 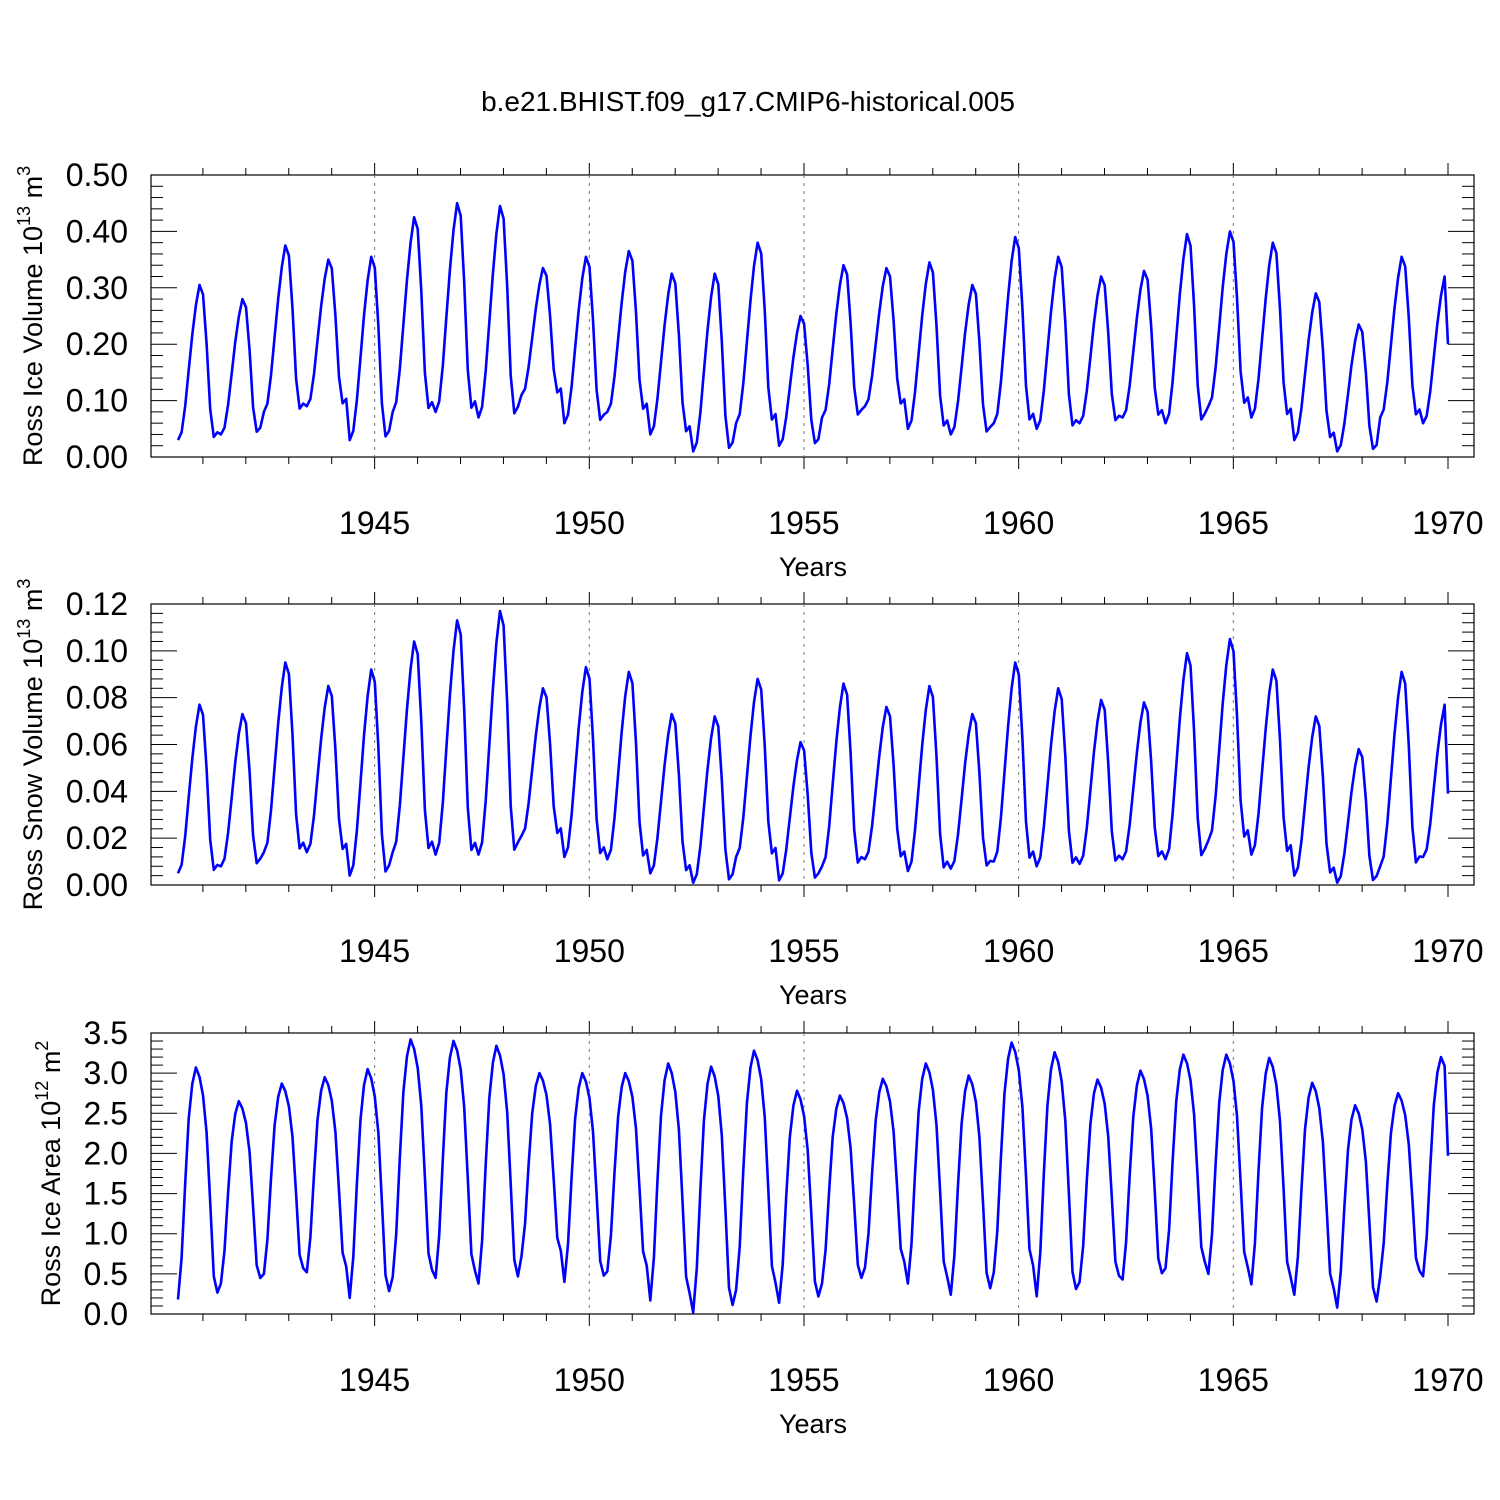 I want to click on y-axis-label: Ross Ice Volume 1013 m3, so click(x=31, y=316).